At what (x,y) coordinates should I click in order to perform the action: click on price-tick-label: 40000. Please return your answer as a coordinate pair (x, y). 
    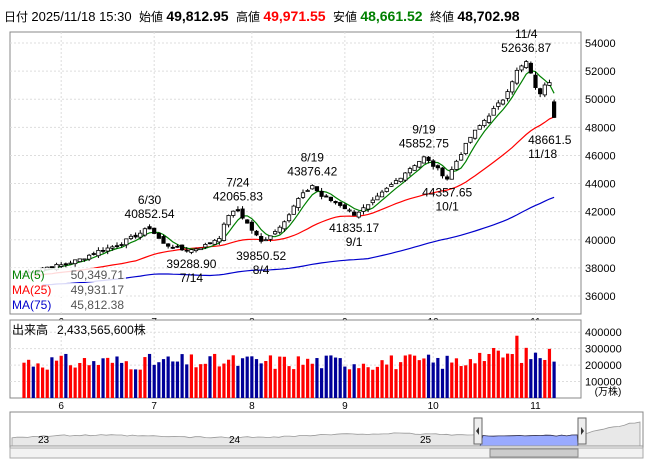
    Looking at the image, I should click on (600, 241).